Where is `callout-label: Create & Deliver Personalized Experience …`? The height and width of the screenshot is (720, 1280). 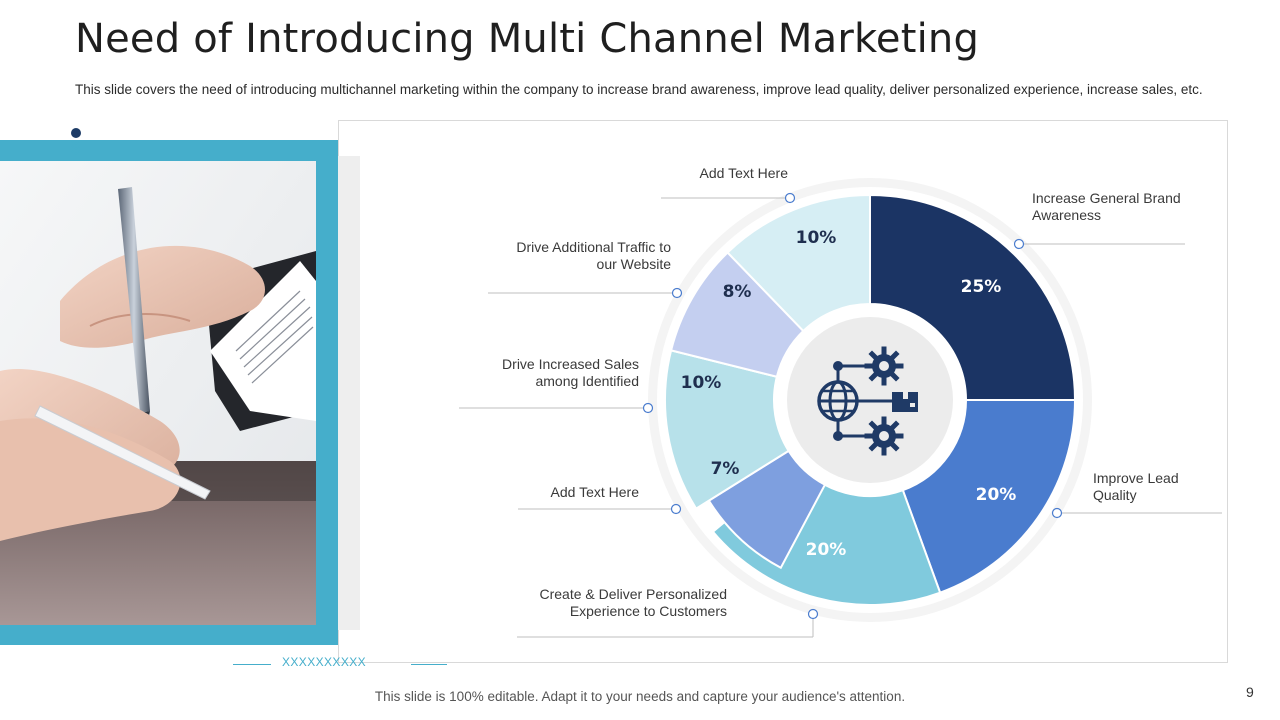 callout-label: Create & Deliver Personalized Experience … is located at coordinates (633, 602).